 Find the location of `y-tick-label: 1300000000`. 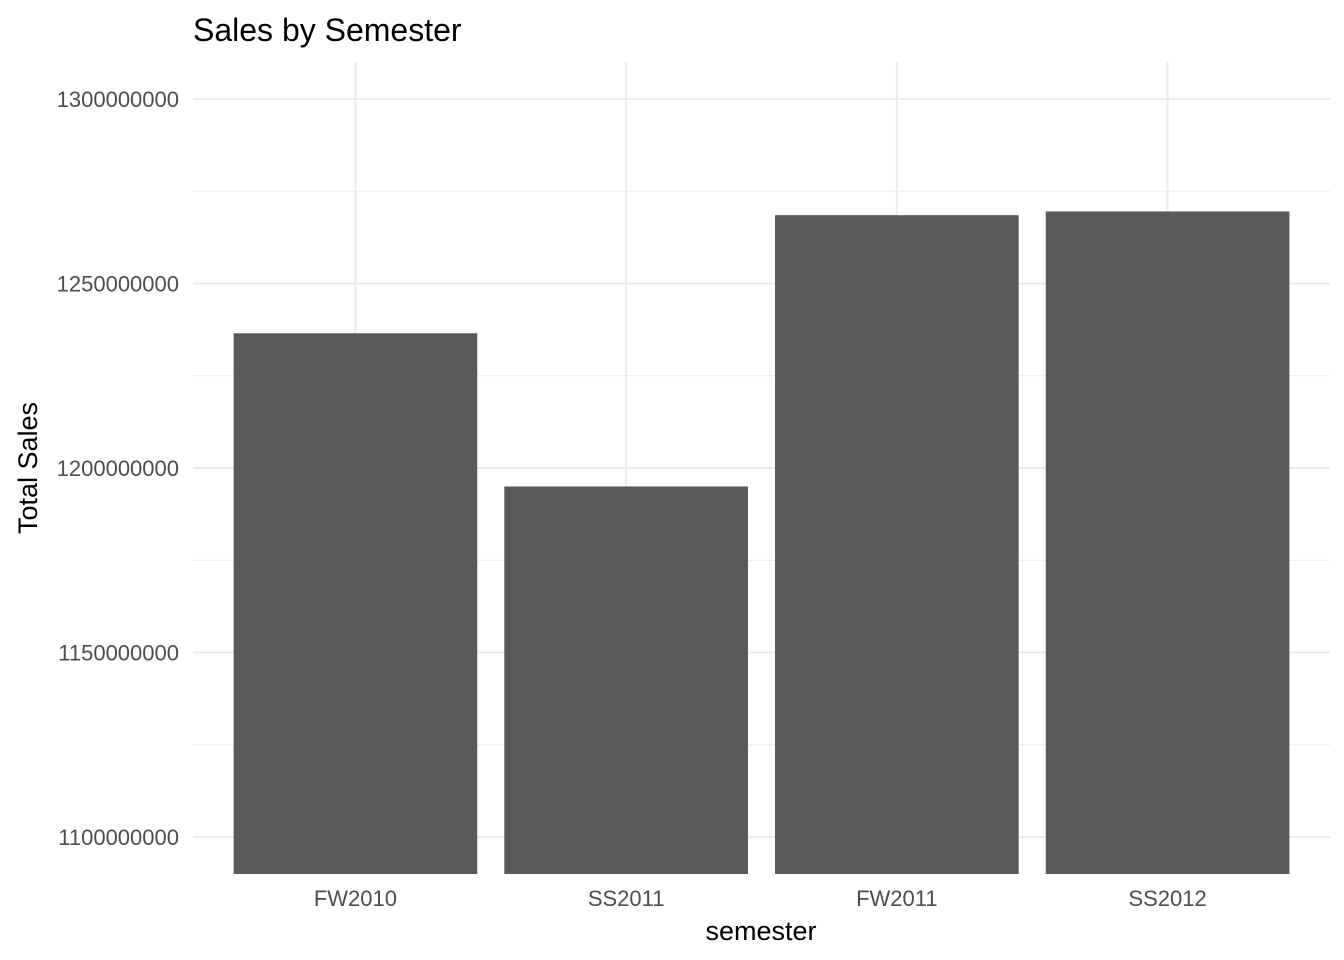

y-tick-label: 1300000000 is located at coordinates (118, 99).